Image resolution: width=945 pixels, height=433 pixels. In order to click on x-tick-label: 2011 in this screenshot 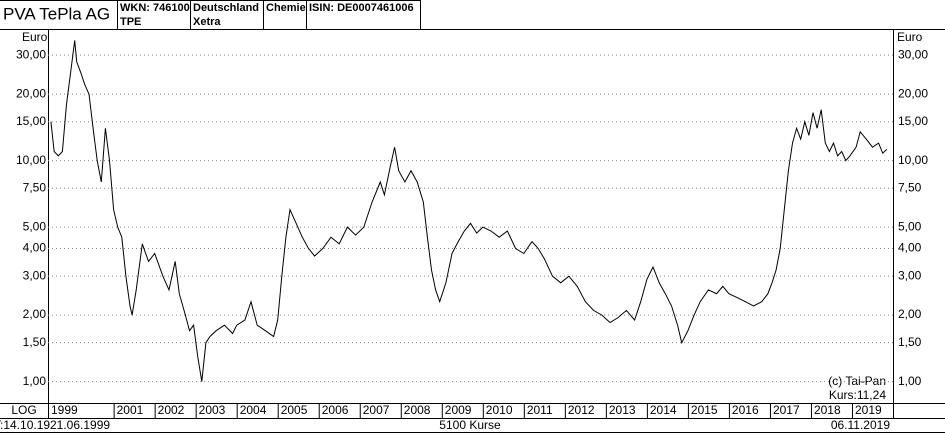, I will do `click(540, 410)`.